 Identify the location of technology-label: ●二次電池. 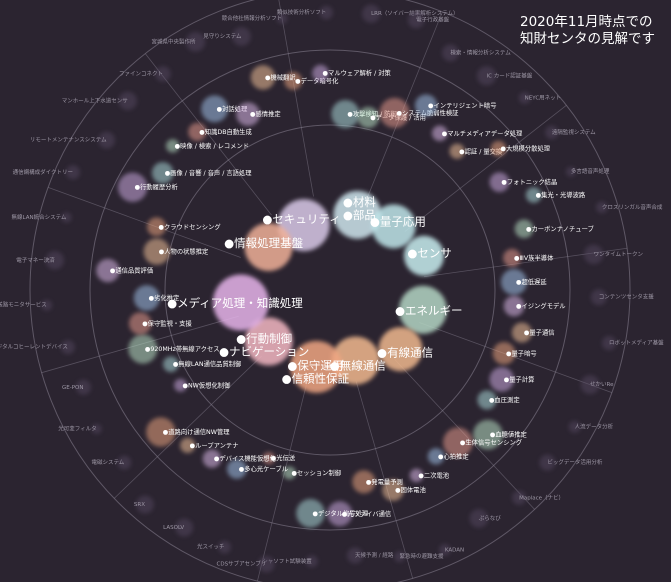
(433, 474).